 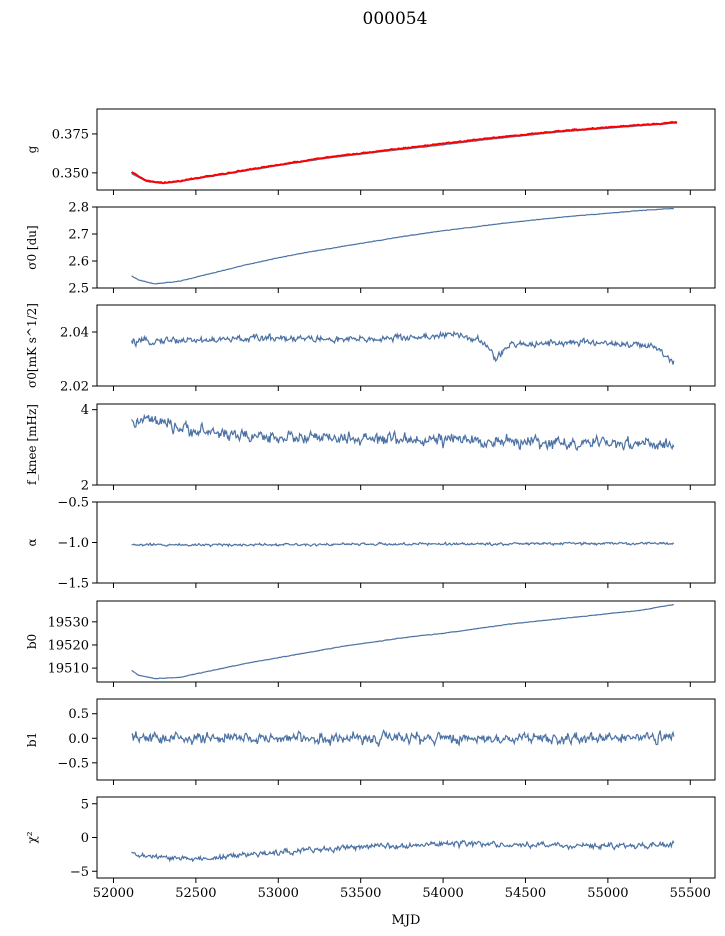 I want to click on y-tick-label: 0.375, so click(x=70, y=134).